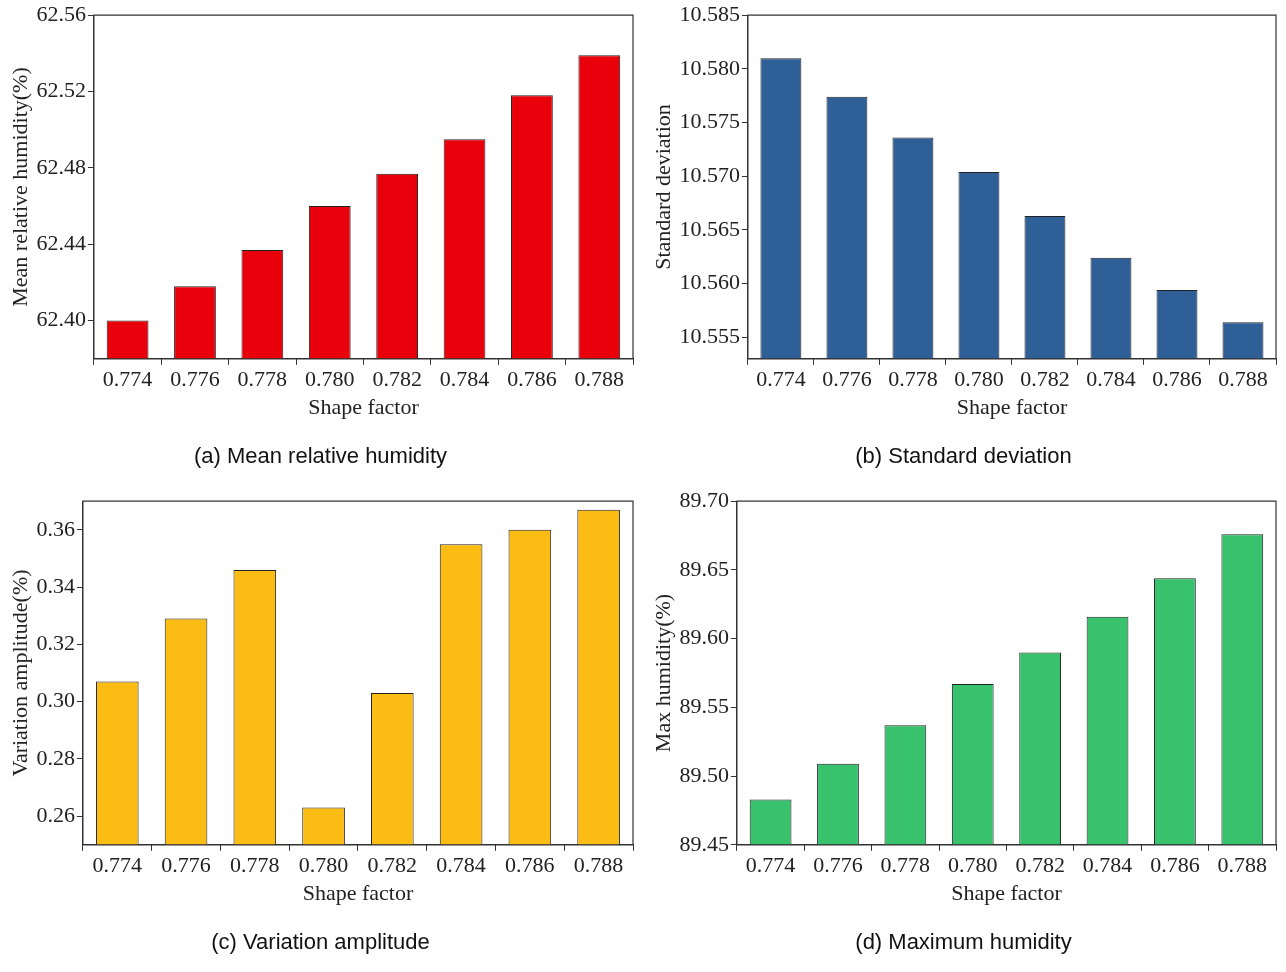  Describe the element at coordinates (709, 175) in the screenshot. I see `y-tick-label: 10.570` at that location.